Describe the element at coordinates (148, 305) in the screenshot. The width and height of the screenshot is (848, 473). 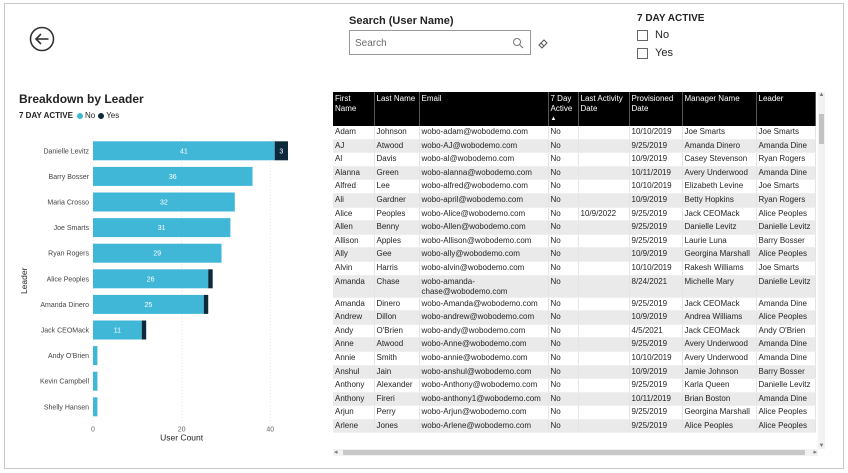
I see `data-label-no: 25` at that location.